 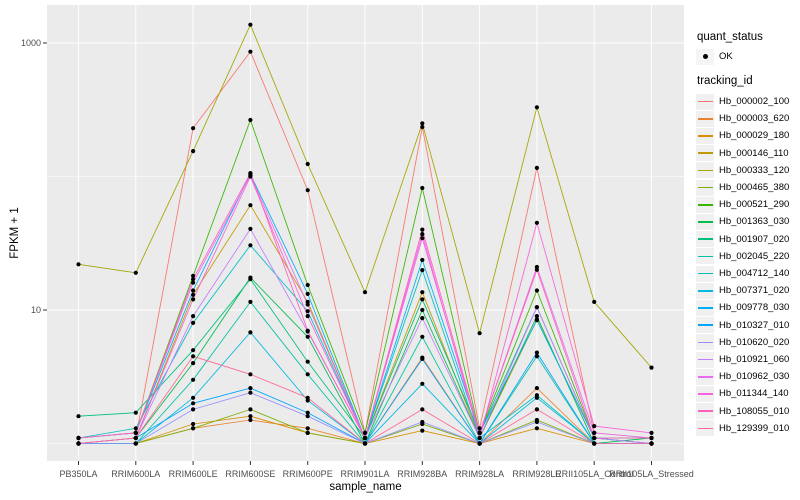 I want to click on y-tick-label: 10, so click(x=36, y=310).